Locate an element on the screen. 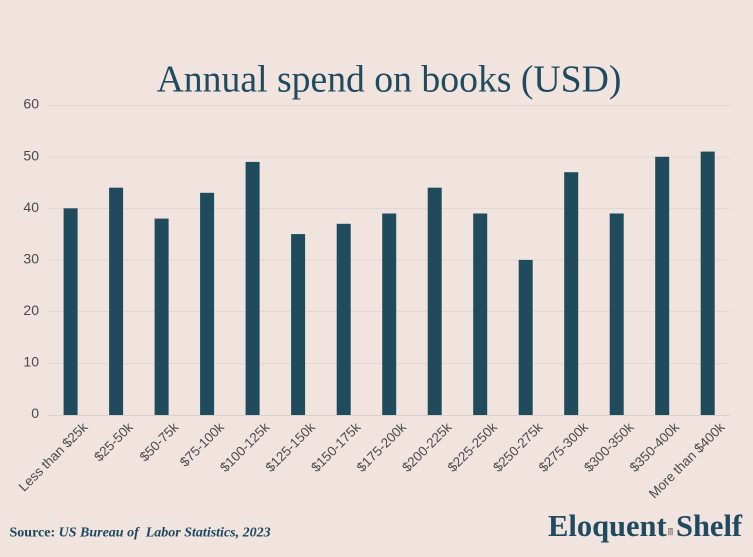  svg-text: 50 is located at coordinates (31, 155).